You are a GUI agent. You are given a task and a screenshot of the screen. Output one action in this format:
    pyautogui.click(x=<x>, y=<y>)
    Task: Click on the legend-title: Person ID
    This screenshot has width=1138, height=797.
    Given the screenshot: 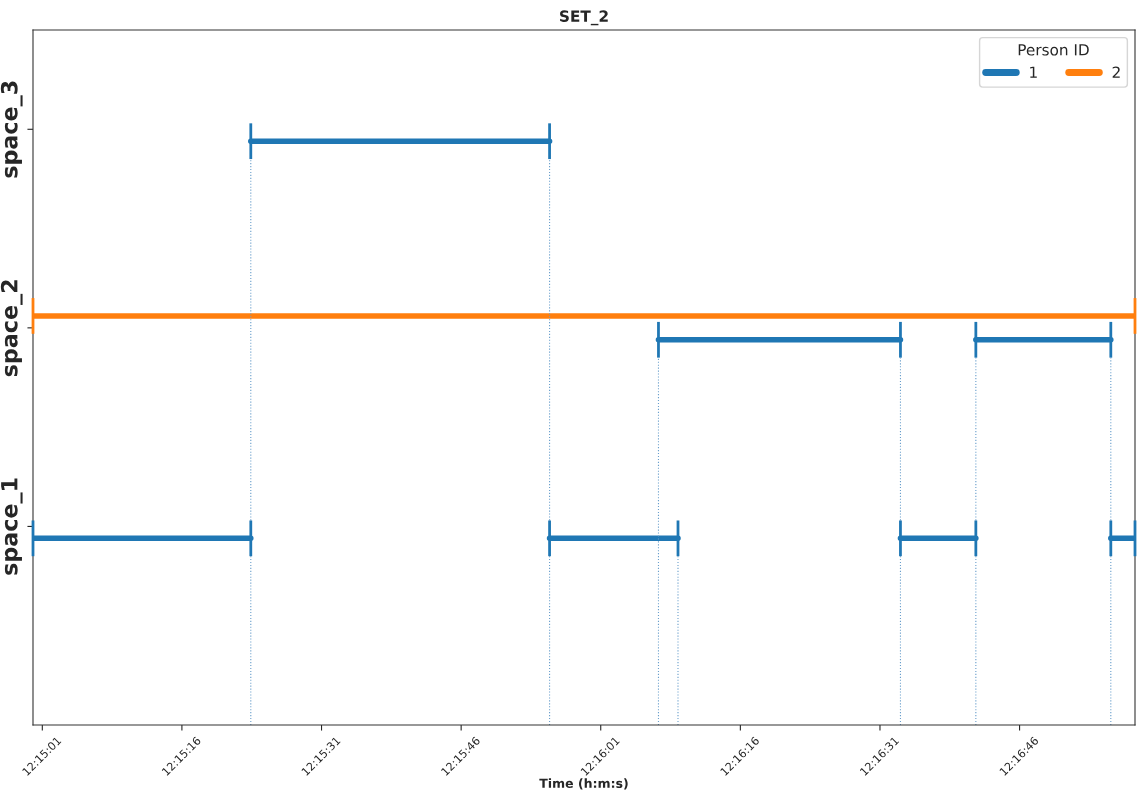 What is the action you would take?
    pyautogui.click(x=1053, y=50)
    